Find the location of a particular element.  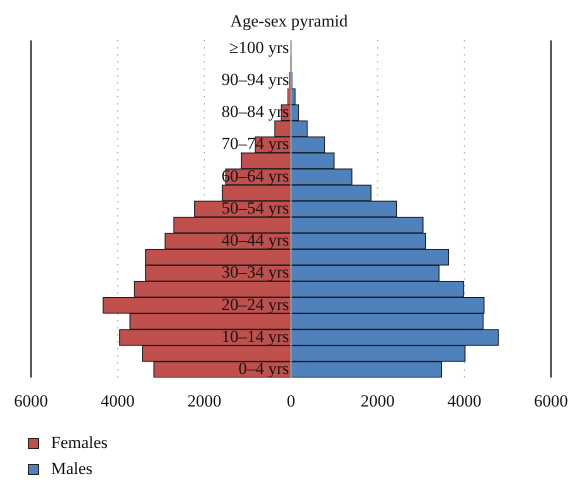

legend-label: Females is located at coordinates (79, 443).